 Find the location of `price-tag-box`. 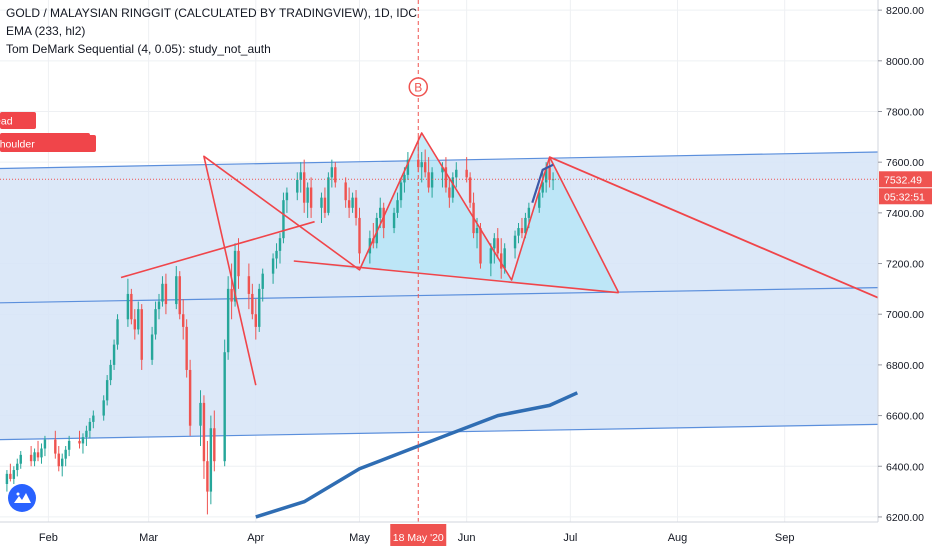

price-tag-box is located at coordinates (905, 179).